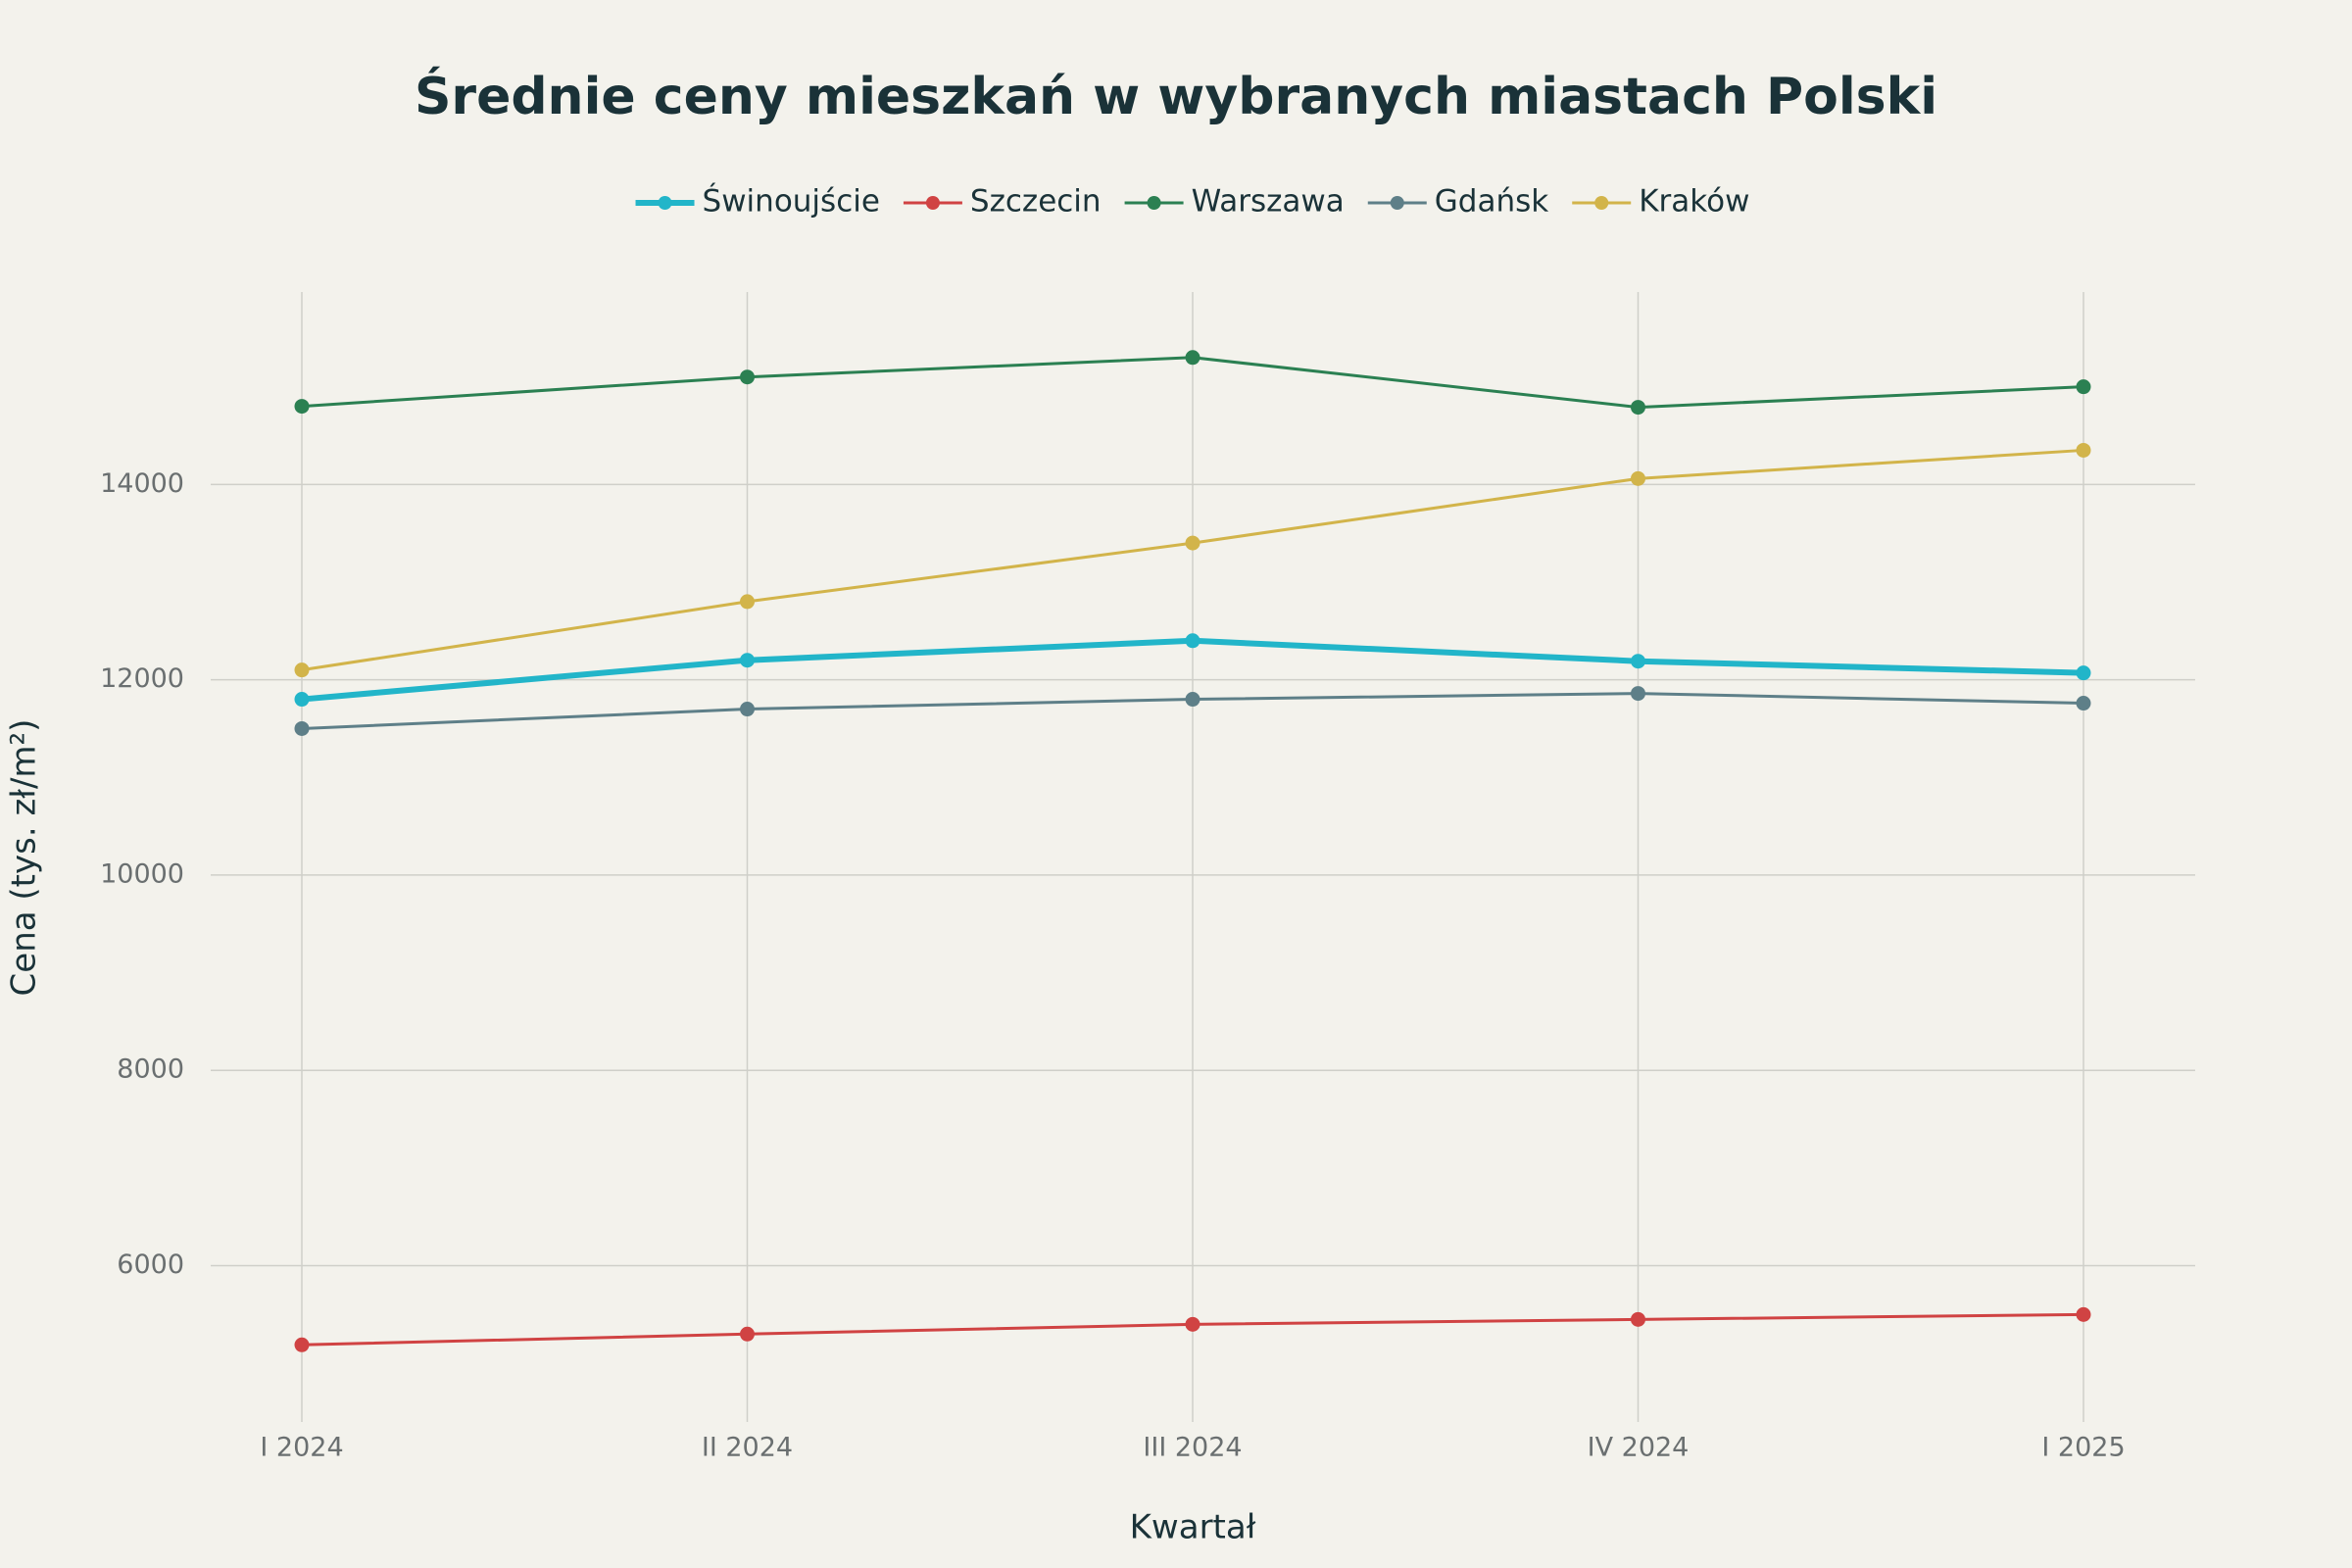 This screenshot has width=2352, height=1568. What do you see at coordinates (142, 678) in the screenshot?
I see `y-tick-label: 12000` at bounding box center [142, 678].